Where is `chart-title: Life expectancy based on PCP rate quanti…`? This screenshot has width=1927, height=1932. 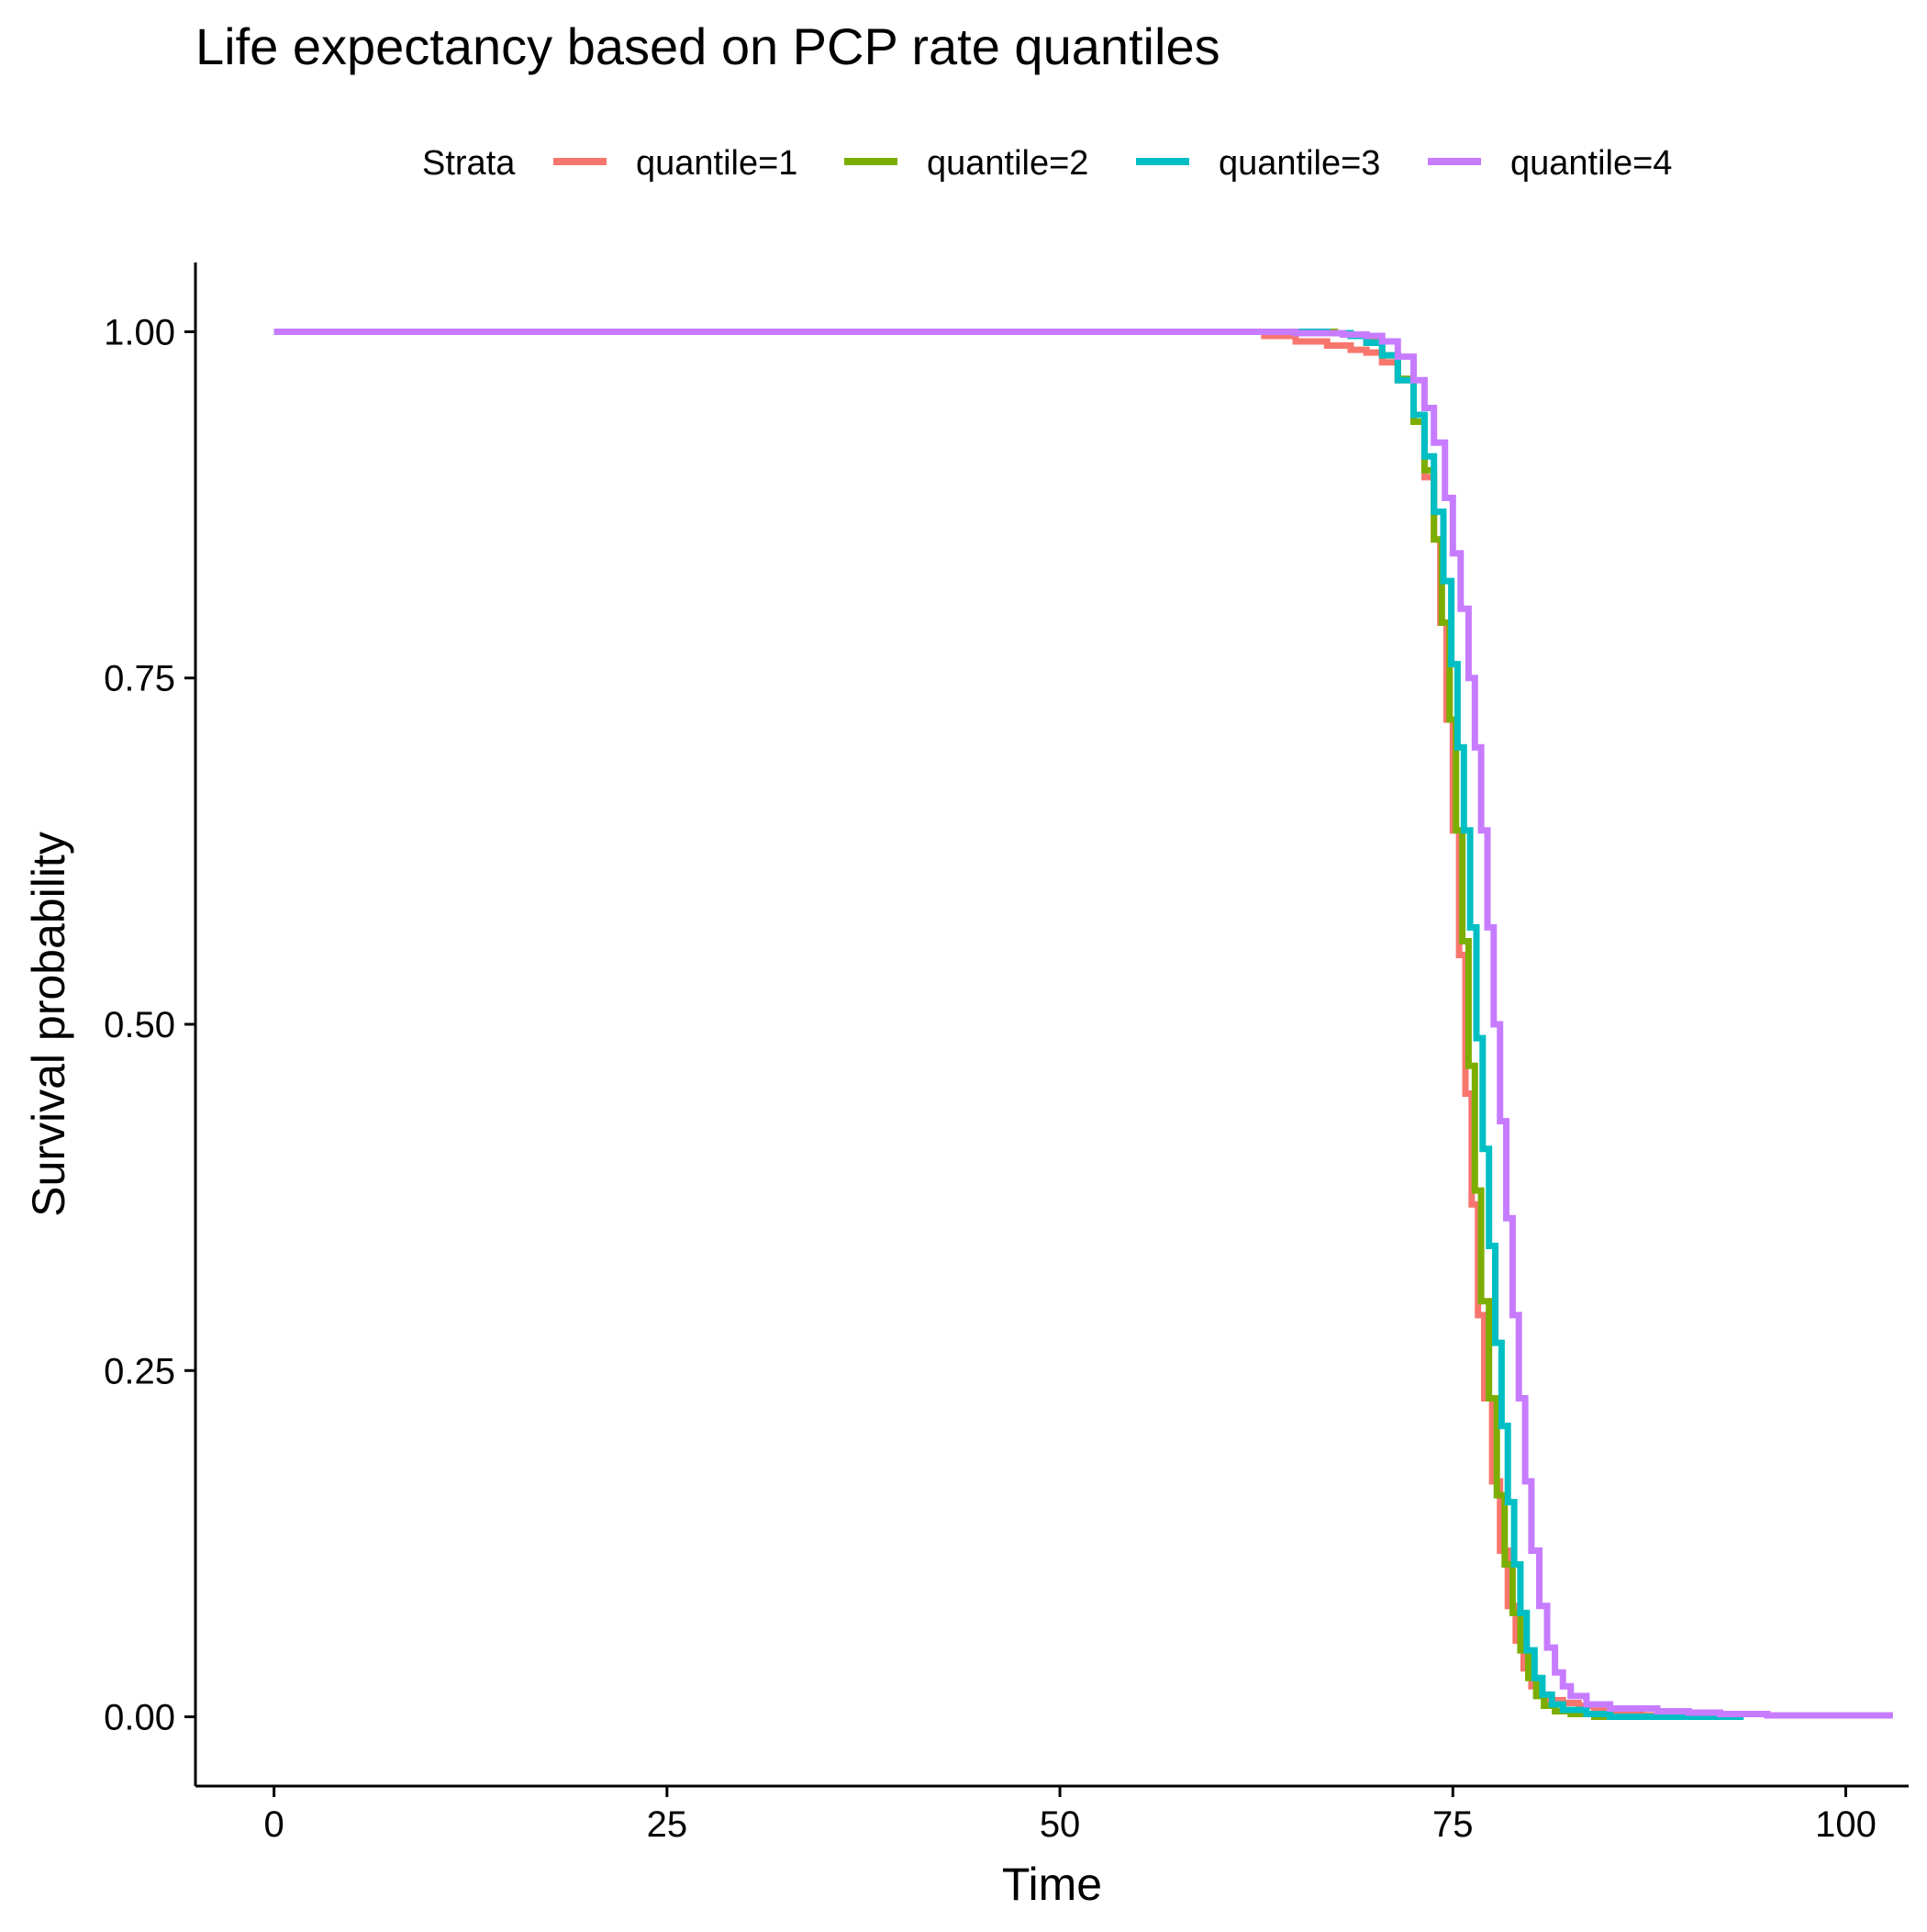
chart-title: Life expectancy based on PCP rate quanti… is located at coordinates (707, 46).